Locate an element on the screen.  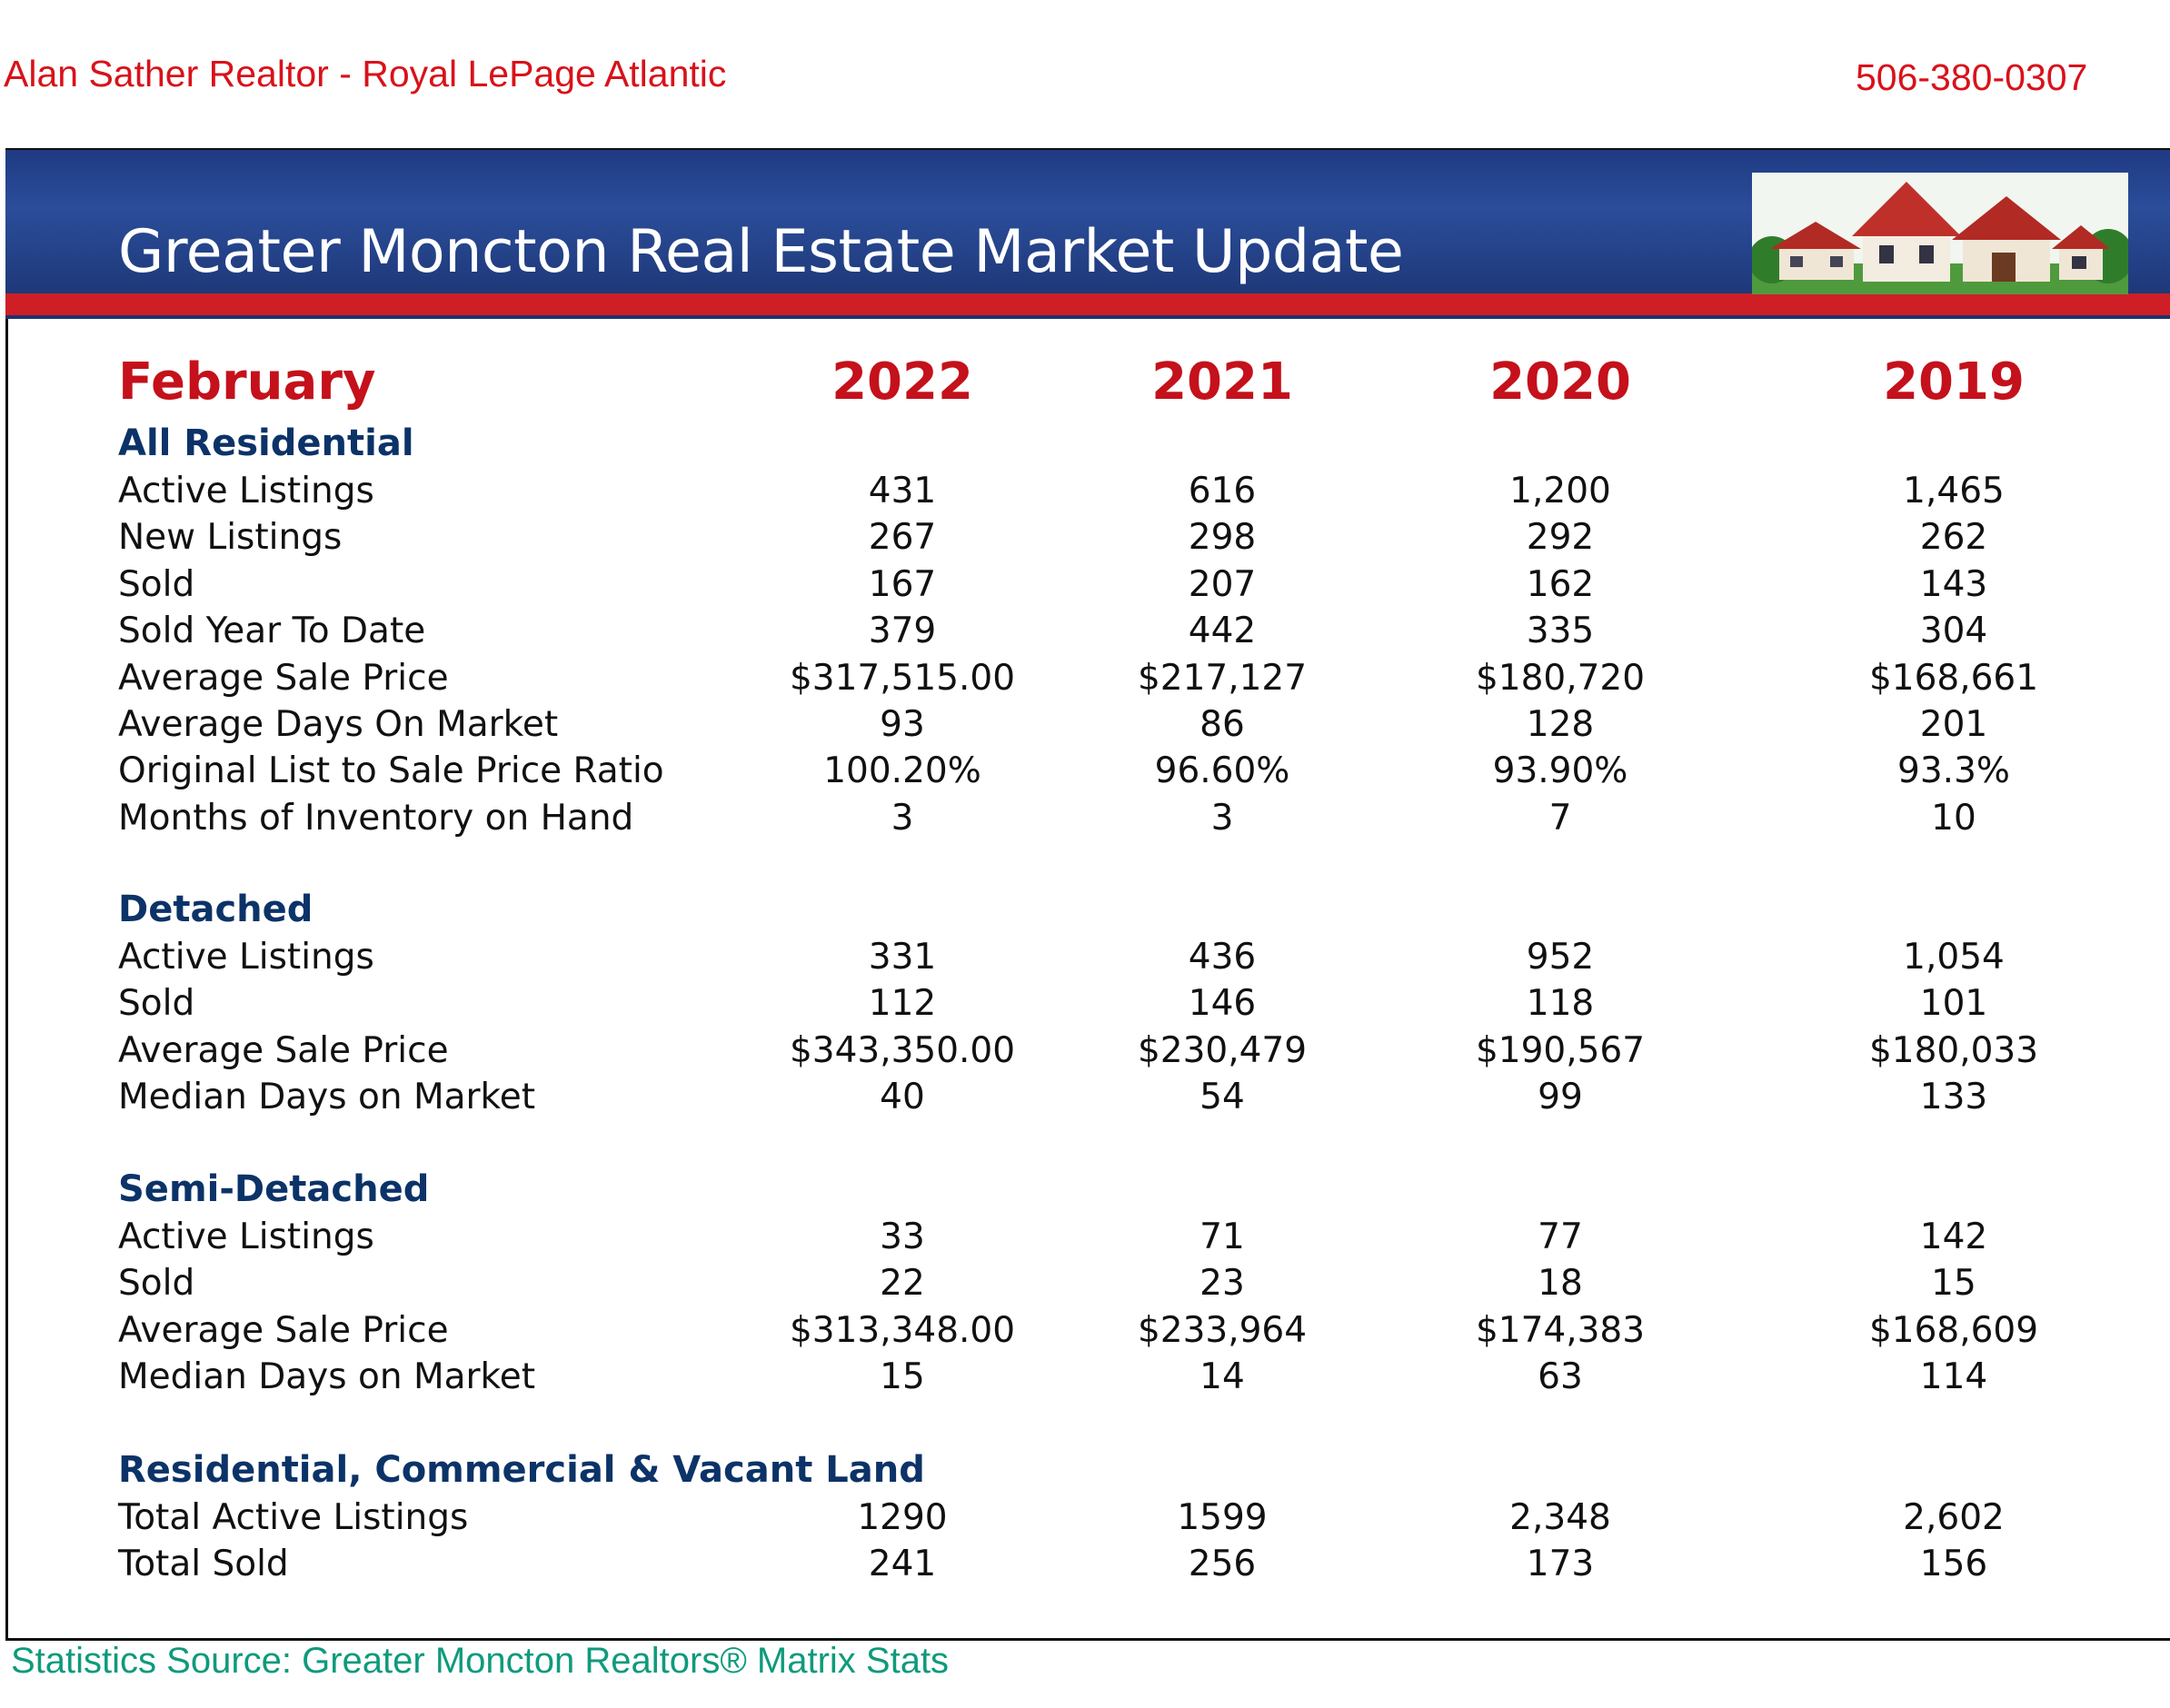
cell-value: 1290 is located at coordinates (902, 1517).